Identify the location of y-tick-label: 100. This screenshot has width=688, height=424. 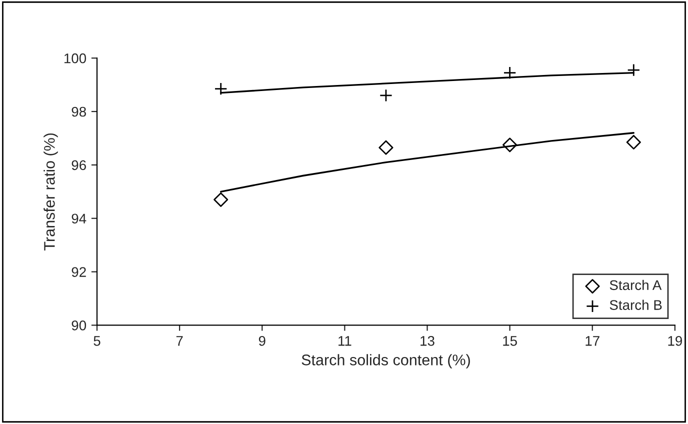
(75, 58).